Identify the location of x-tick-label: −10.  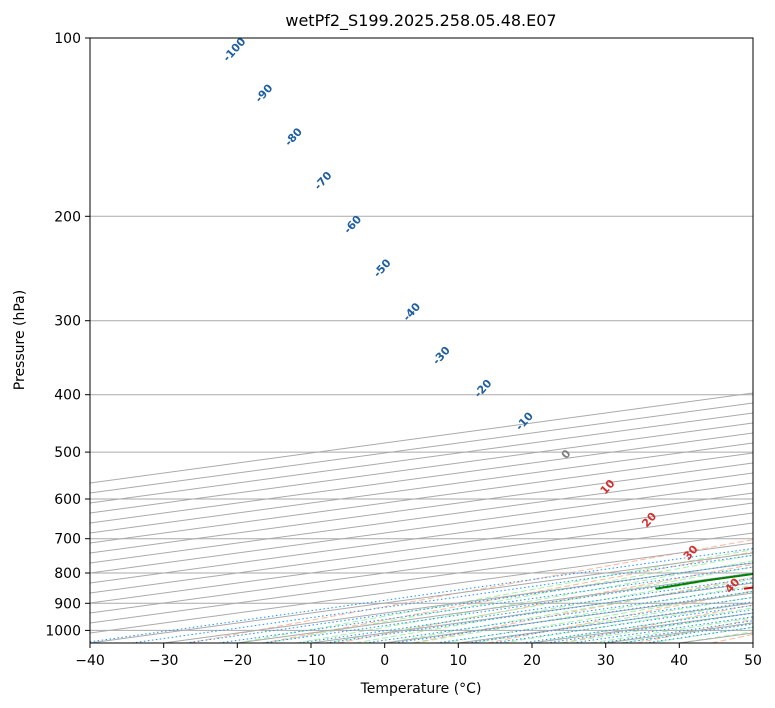
(311, 661).